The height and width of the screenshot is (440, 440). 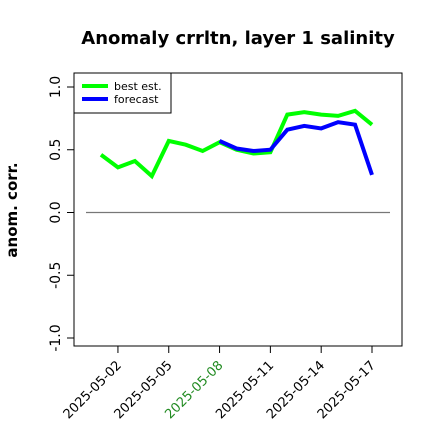 I want to click on chart-title: Anomaly crrltn, layer 1 salinity, so click(x=238, y=38).